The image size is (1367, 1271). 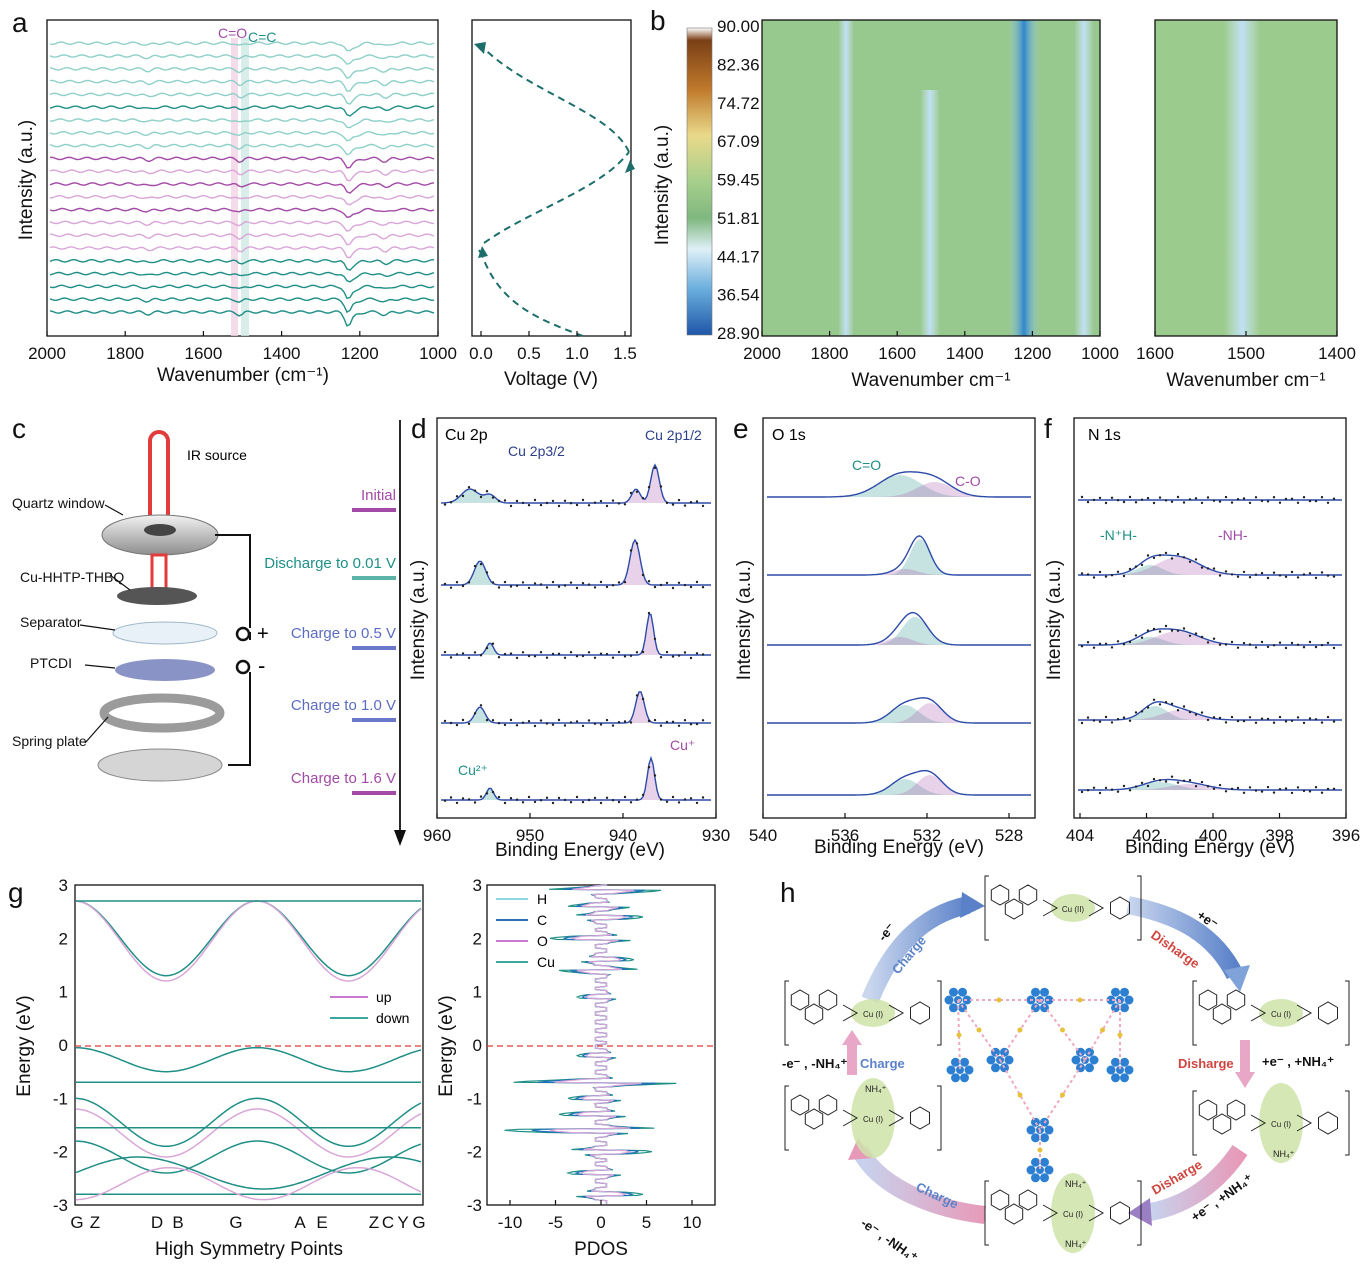 I want to click on cu-complex-structure: Cu (I) NH₄⁺ NH₄⁺, so click(x=1063, y=1213).